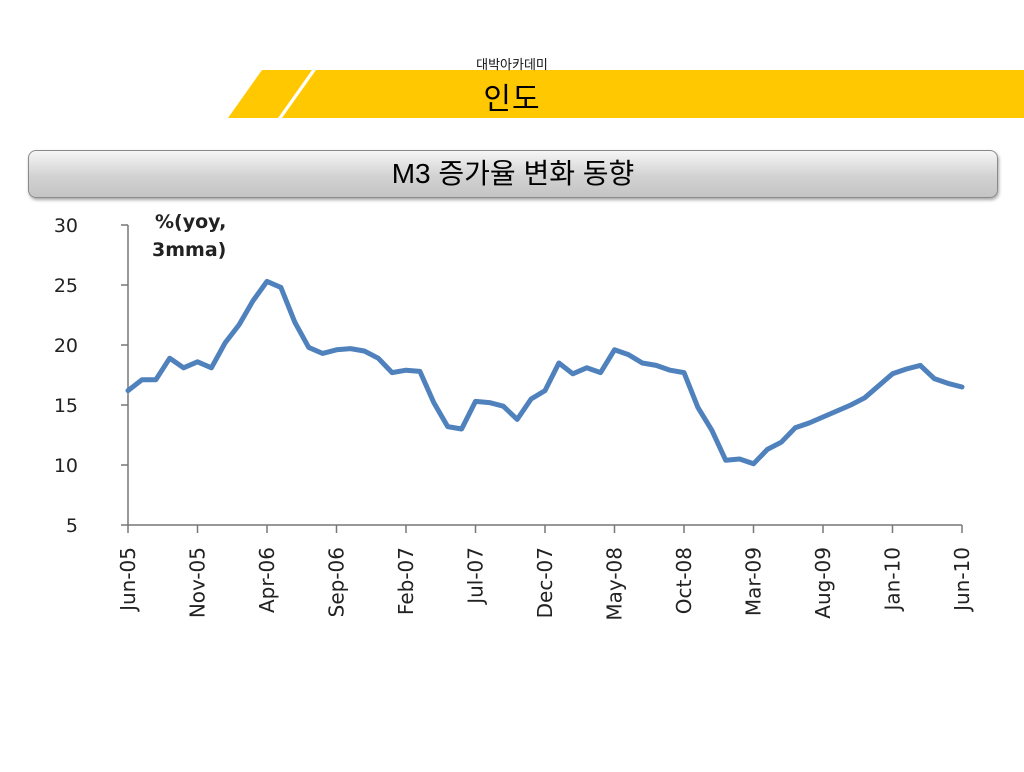 Image resolution: width=1024 pixels, height=772 pixels. Describe the element at coordinates (190, 222) in the screenshot. I see `unit-label-line1: %(yoy,` at that location.